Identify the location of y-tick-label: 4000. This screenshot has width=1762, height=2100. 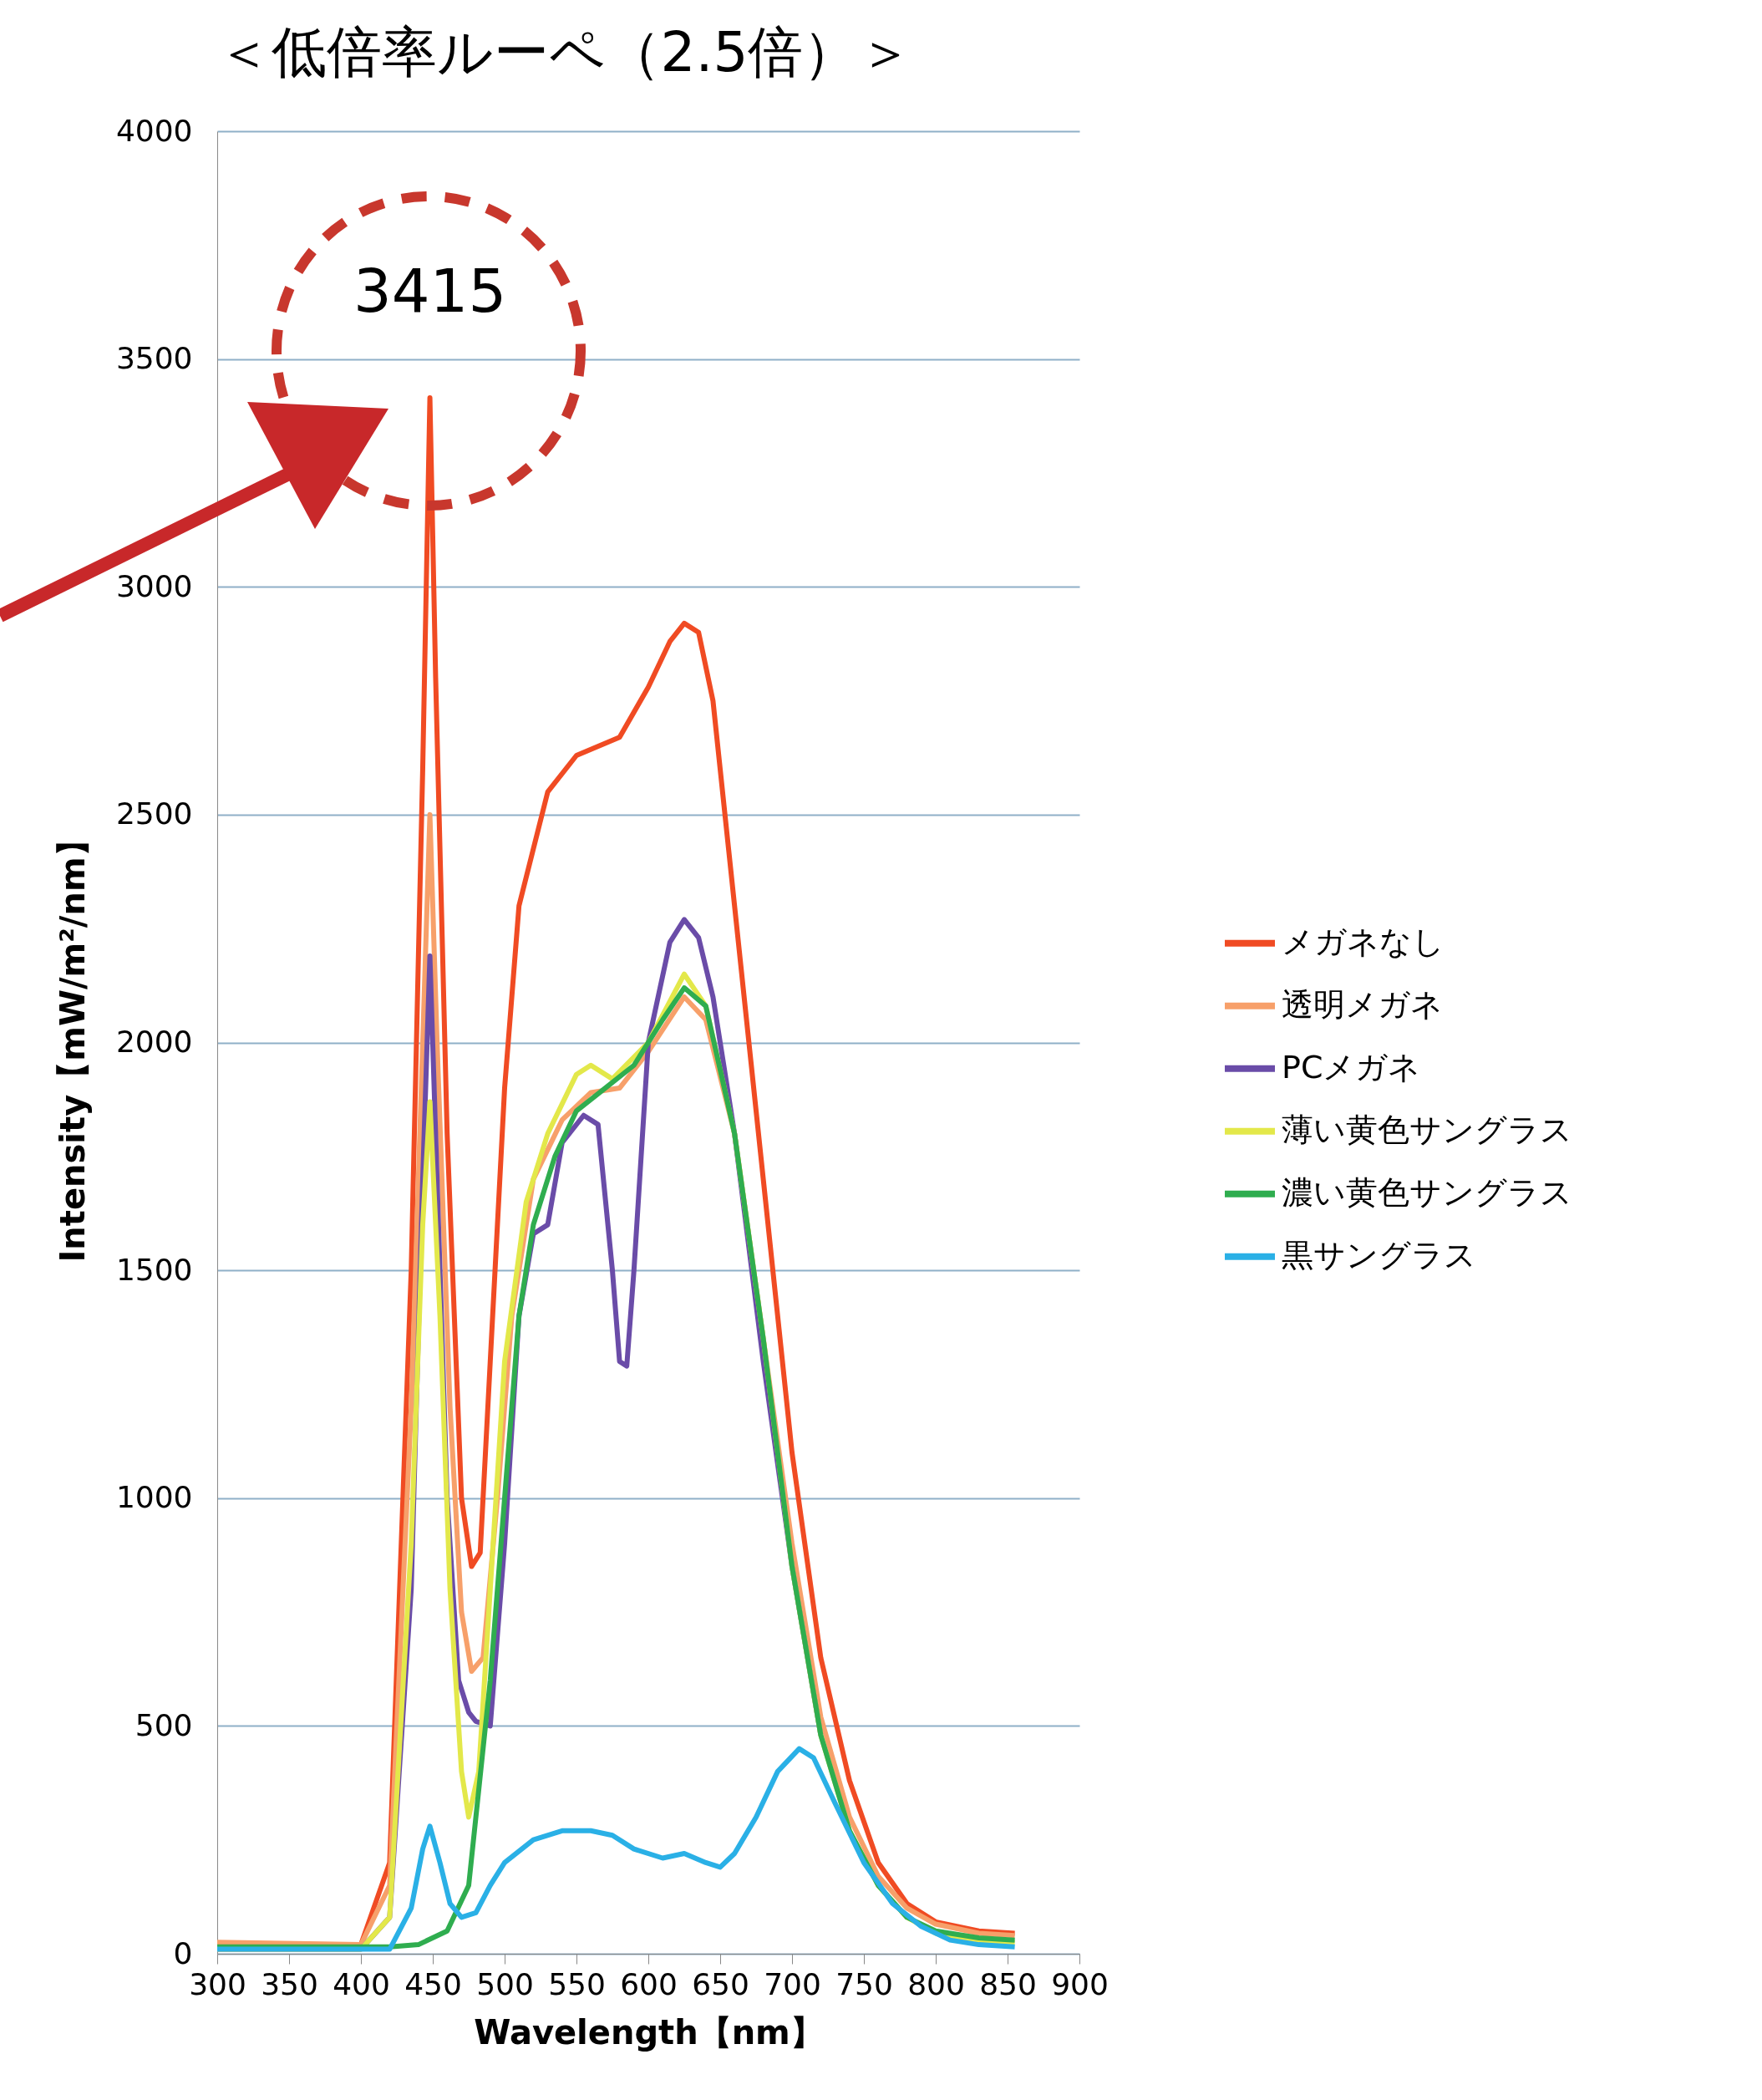
(154, 131).